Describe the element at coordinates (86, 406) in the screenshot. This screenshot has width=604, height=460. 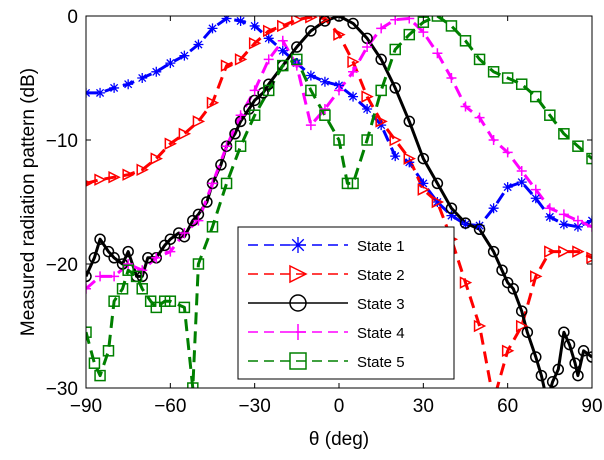
I see `x-tick-label: −90` at that location.